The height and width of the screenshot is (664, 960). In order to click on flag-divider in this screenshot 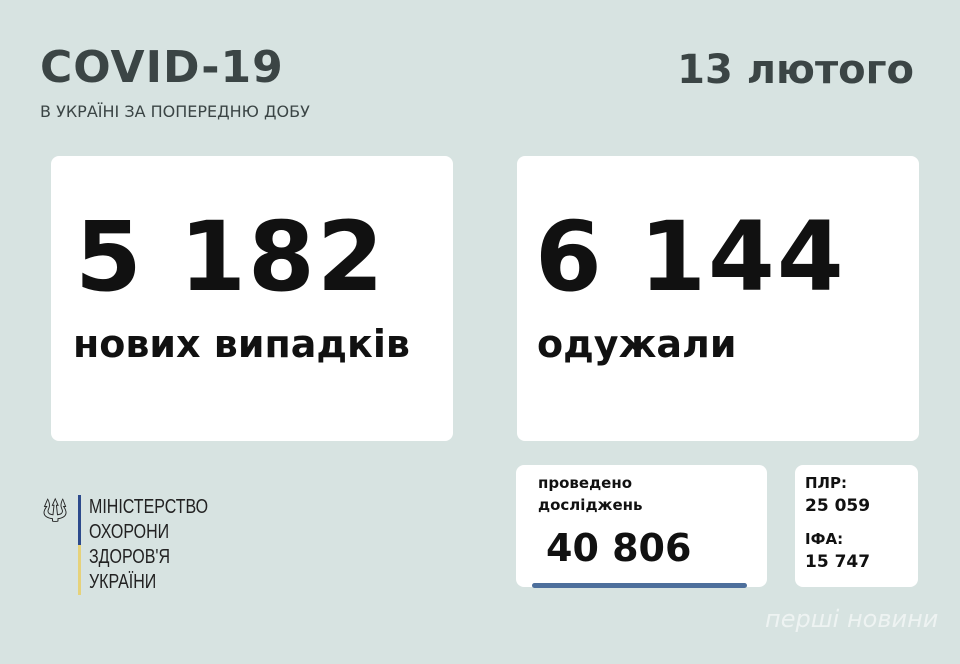, I will do `click(80, 545)`.